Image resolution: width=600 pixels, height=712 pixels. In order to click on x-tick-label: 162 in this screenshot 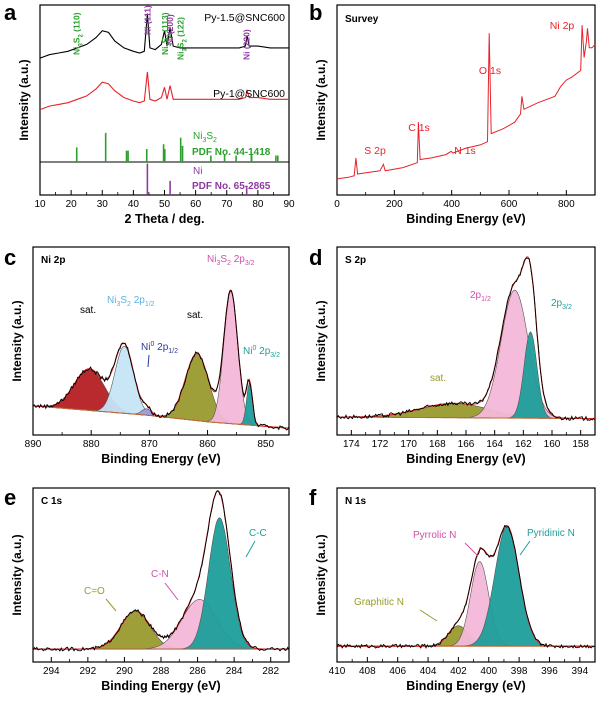, I will do `click(523, 444)`.